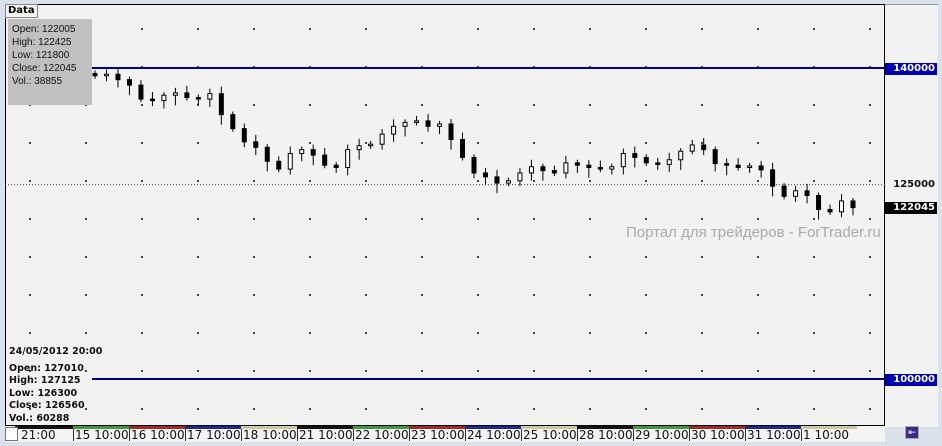 The width and height of the screenshot is (942, 446). Describe the element at coordinates (914, 184) in the screenshot. I see `price-label-125000: 125000` at that location.